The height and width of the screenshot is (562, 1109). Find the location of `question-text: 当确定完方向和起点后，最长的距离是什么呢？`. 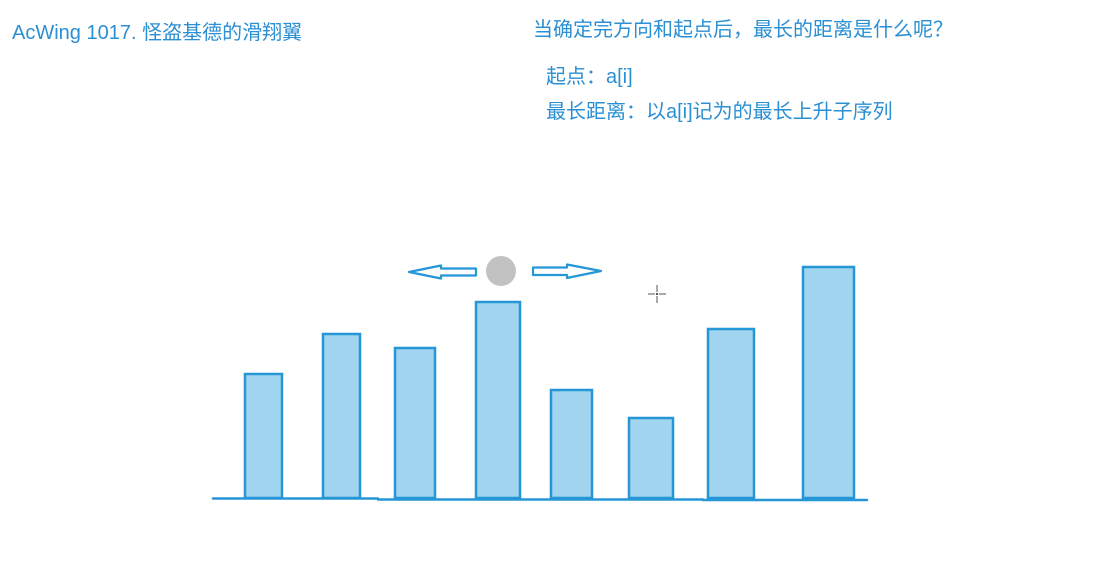

question-text: 当确定完方向和起点后，最长的距离是什么呢？ is located at coordinates (743, 30).